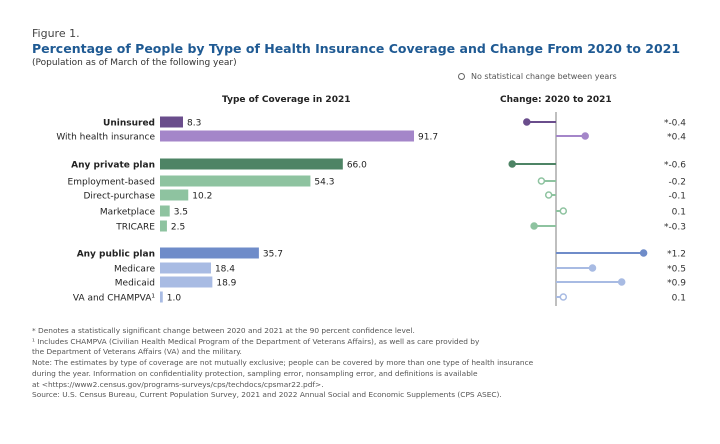 This screenshot has height=444, width=720. Describe the element at coordinates (128, 213) in the screenshot. I see `category-label: Marketplace` at that location.